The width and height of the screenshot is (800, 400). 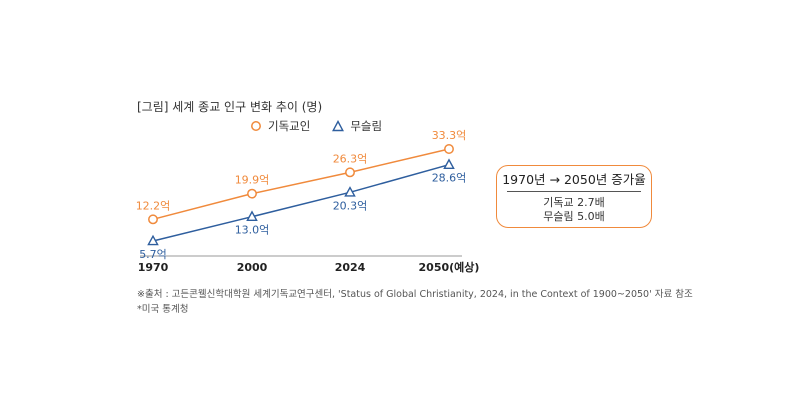 I want to click on summary-muslim: 무슬림 5.0배, so click(x=574, y=216).